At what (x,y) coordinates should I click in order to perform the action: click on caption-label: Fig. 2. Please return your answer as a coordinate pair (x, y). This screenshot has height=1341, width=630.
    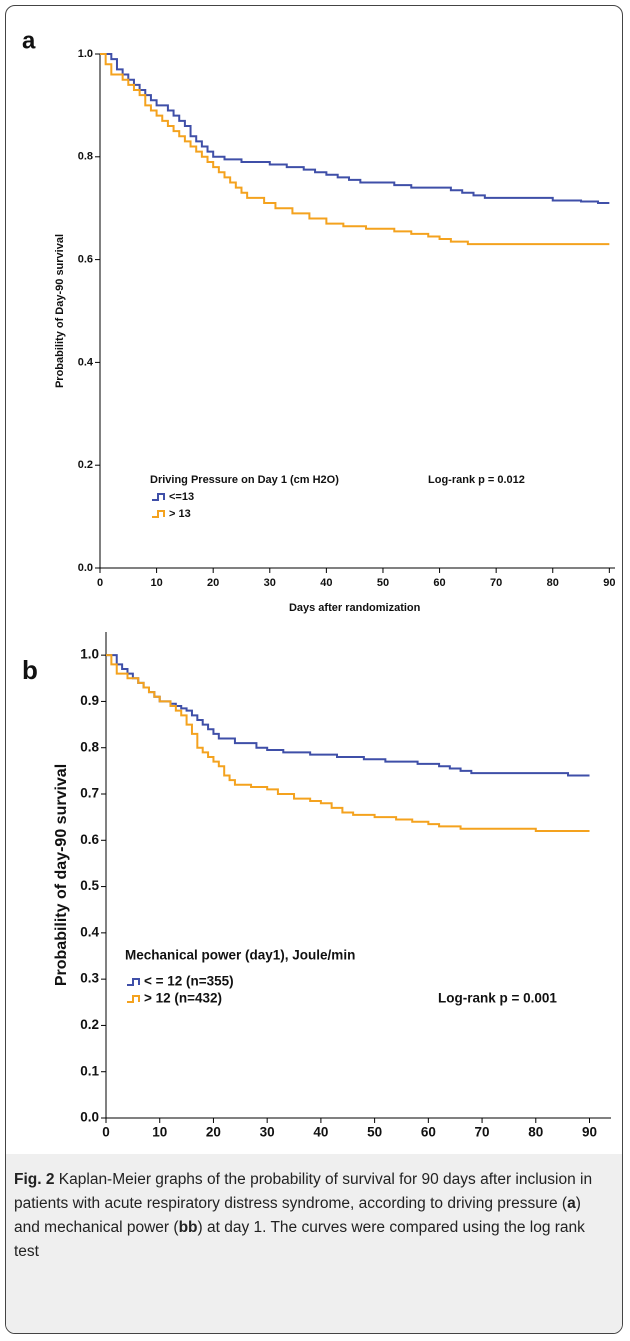
    Looking at the image, I should click on (34, 1179).